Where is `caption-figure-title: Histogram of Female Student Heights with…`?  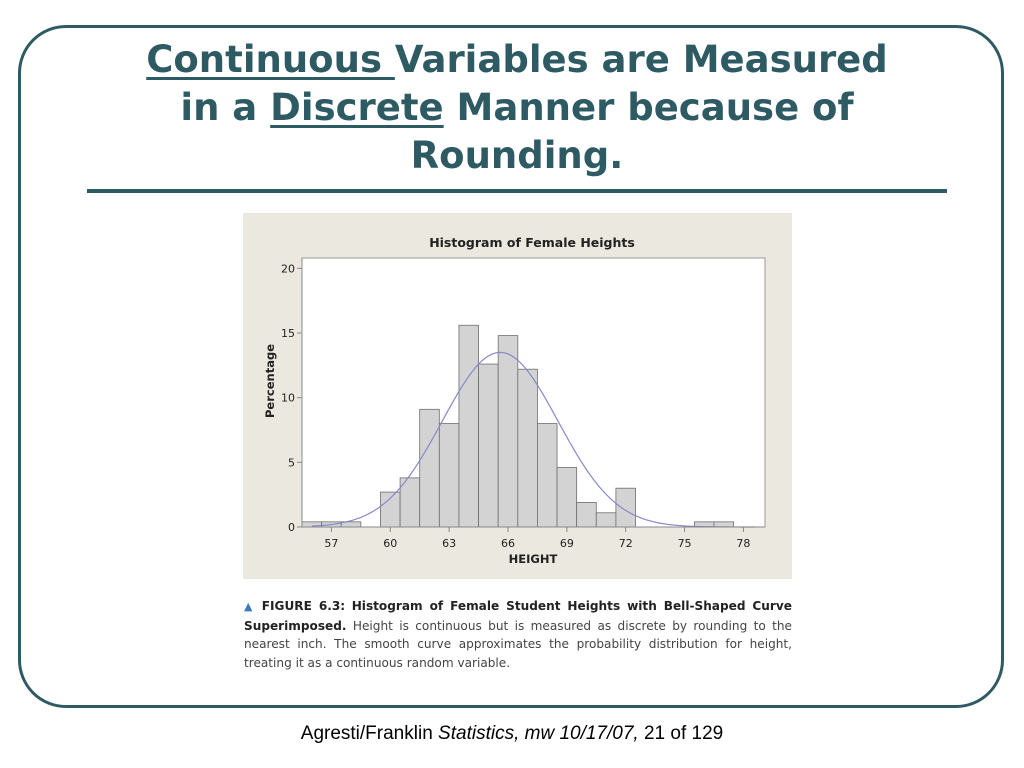
caption-figure-title: Histogram of Female Student Heights with… is located at coordinates (518, 616).